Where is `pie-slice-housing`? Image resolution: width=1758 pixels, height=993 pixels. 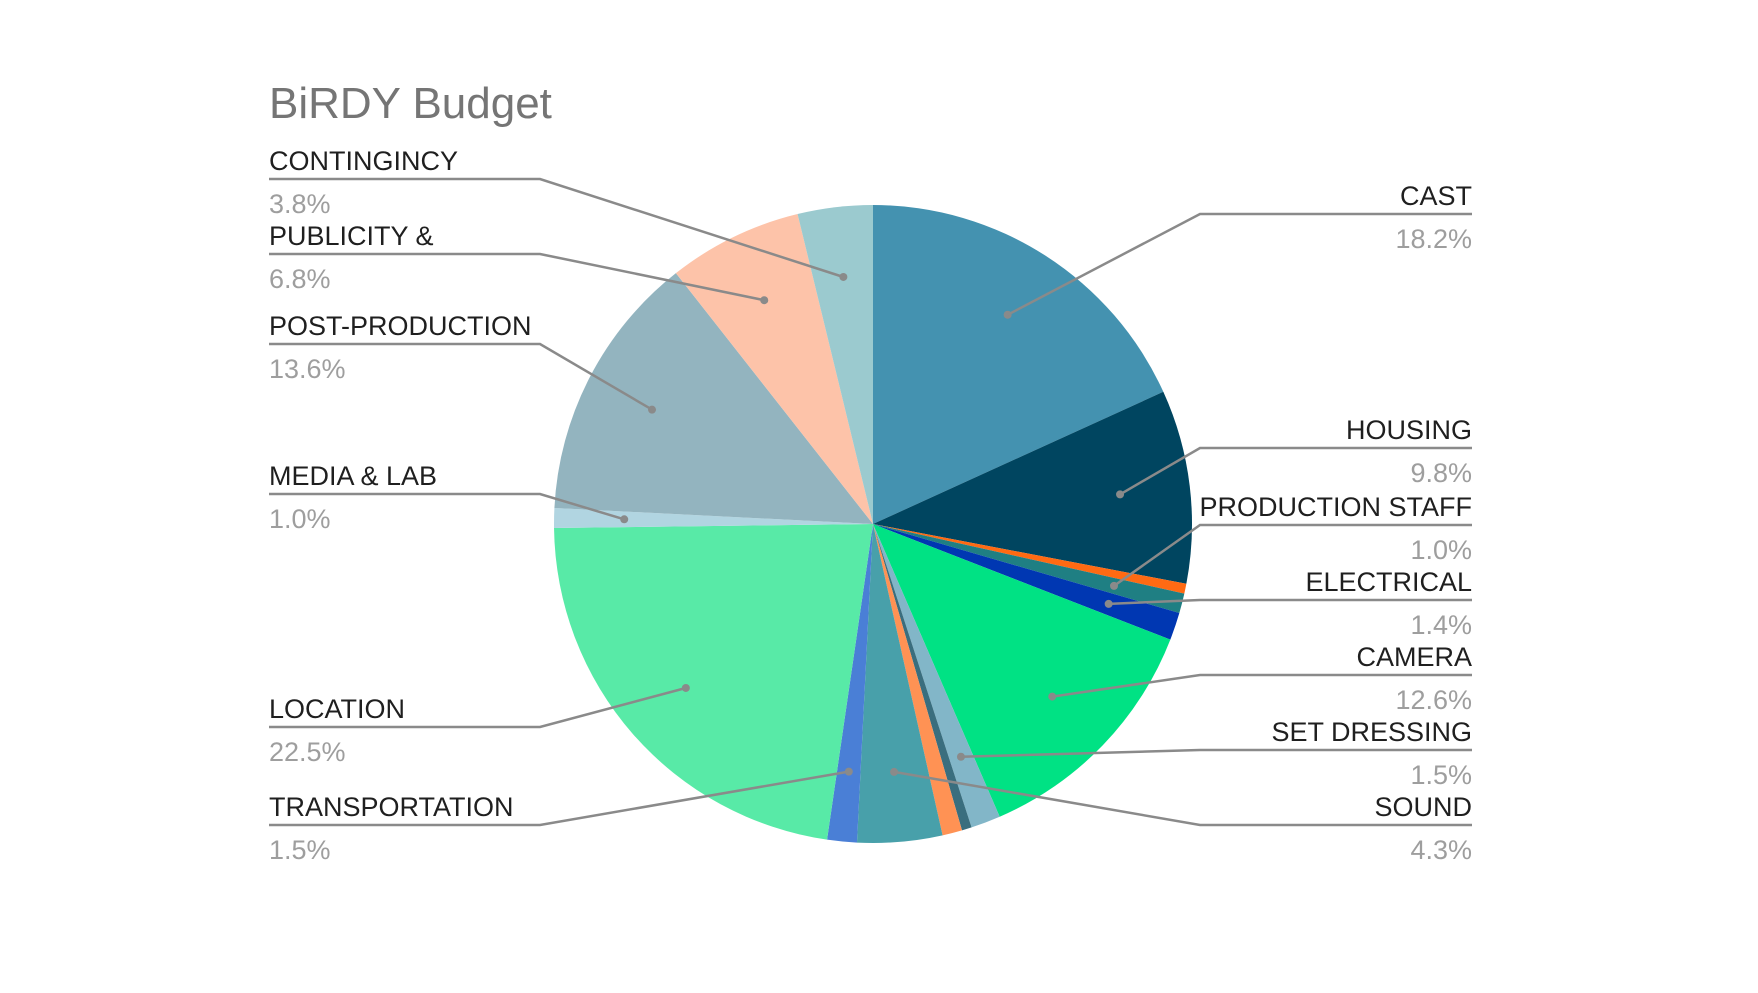 pie-slice-housing is located at coordinates (1032, 487).